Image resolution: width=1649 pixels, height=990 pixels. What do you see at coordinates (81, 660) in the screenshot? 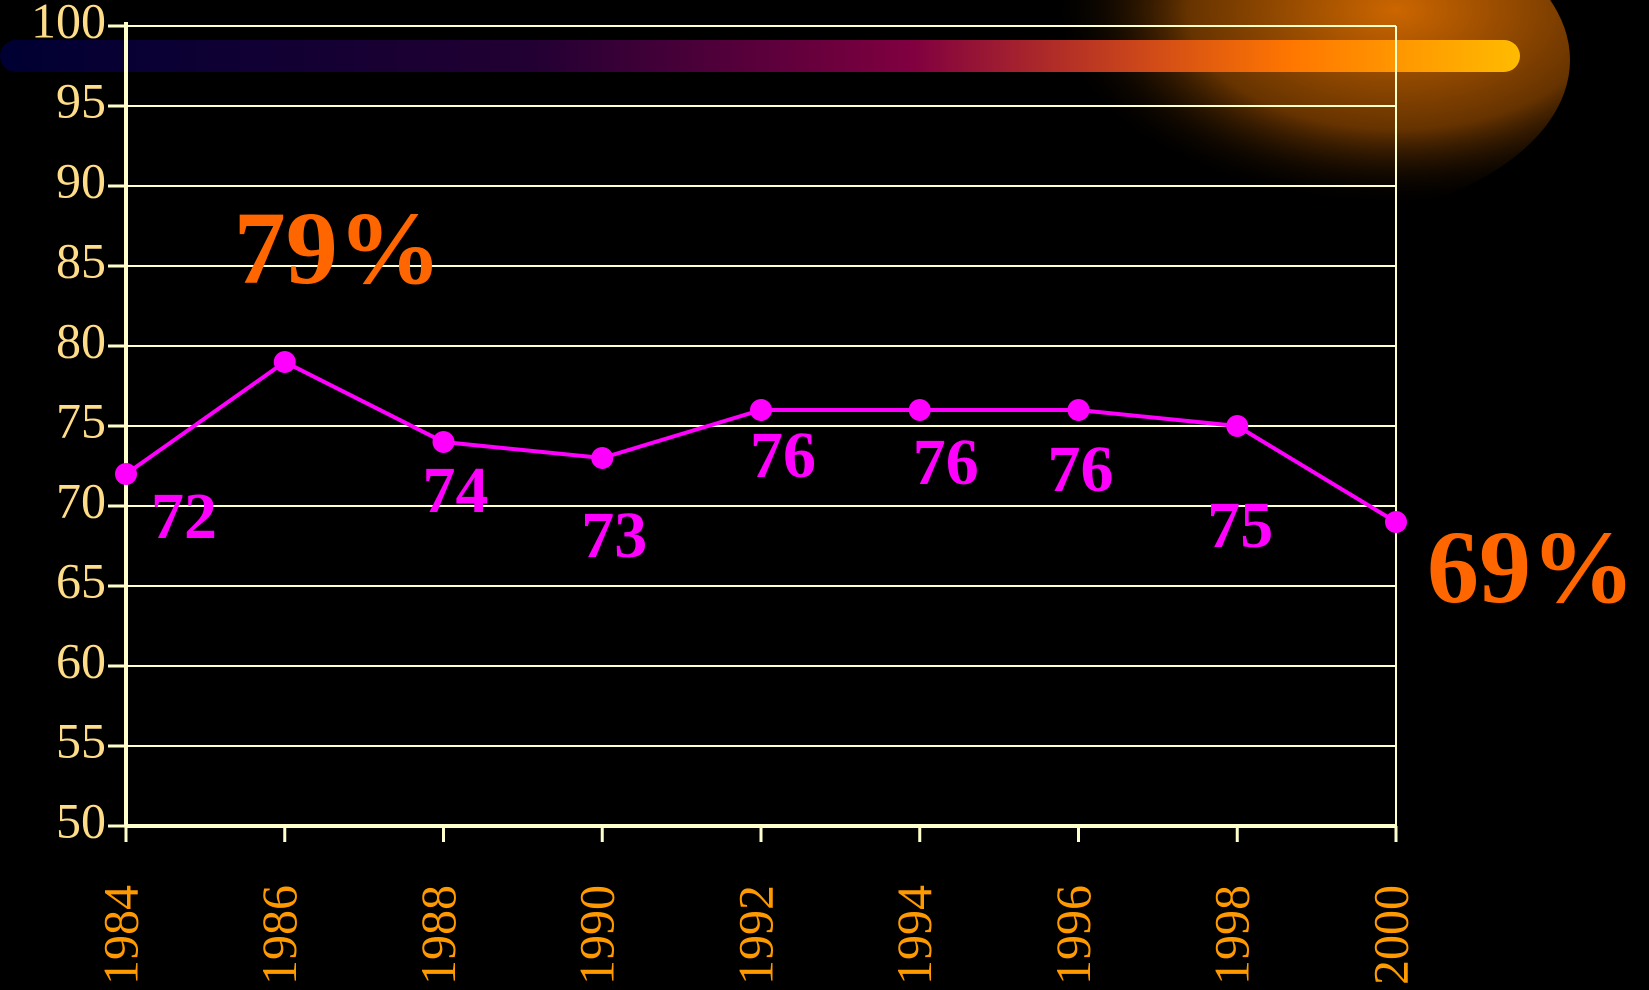
I see `y-tick-label: 60` at bounding box center [81, 660].